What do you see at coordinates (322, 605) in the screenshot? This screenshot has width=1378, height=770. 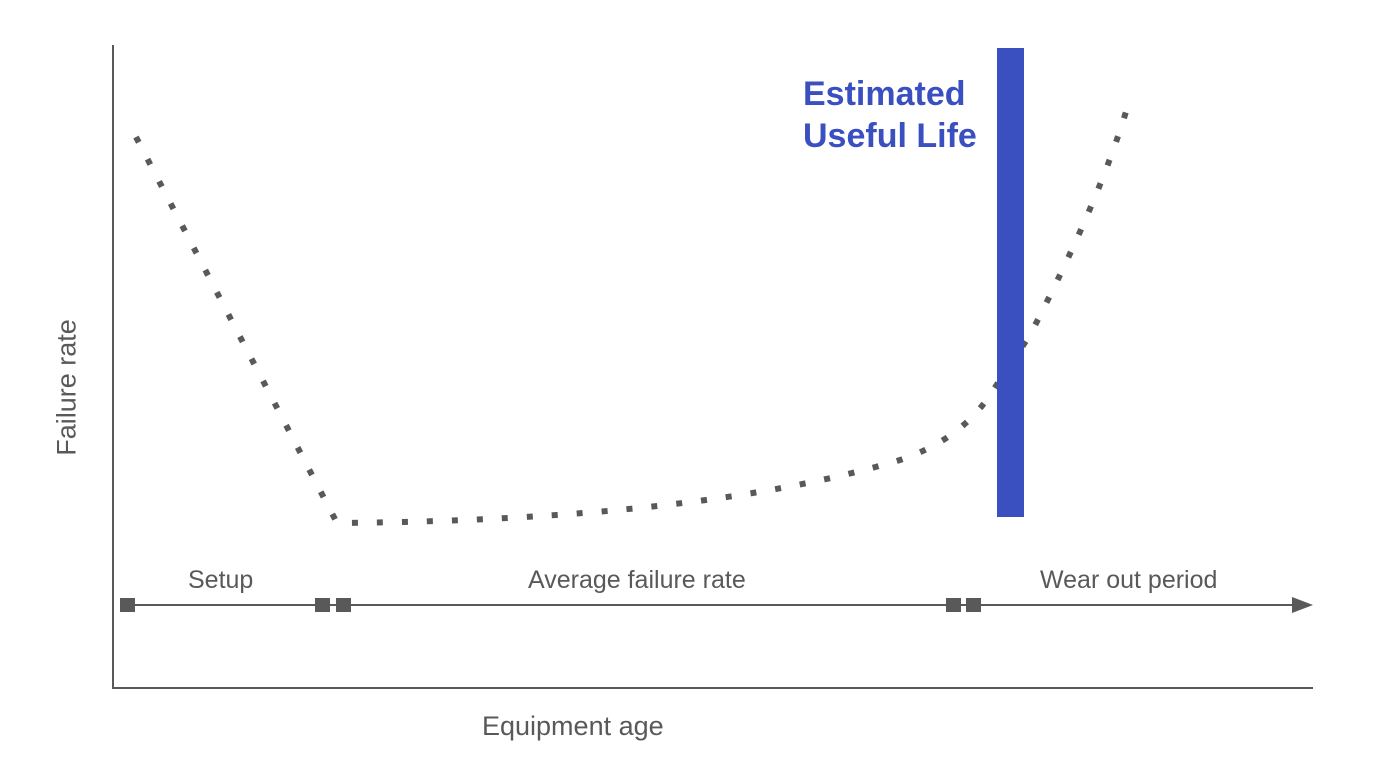 I see `setup-end-marker` at bounding box center [322, 605].